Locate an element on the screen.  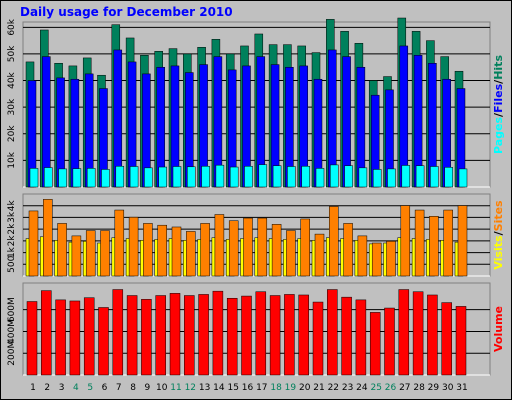
visits-sites-tick-label: 3k is located at coordinates (12, 217).